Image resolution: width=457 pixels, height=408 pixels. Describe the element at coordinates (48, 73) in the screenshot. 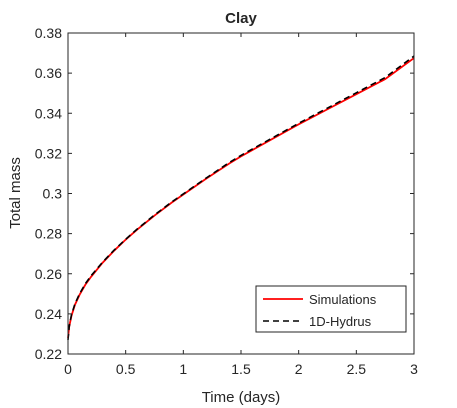

I see `y-tick-label: 0.36` at that location.